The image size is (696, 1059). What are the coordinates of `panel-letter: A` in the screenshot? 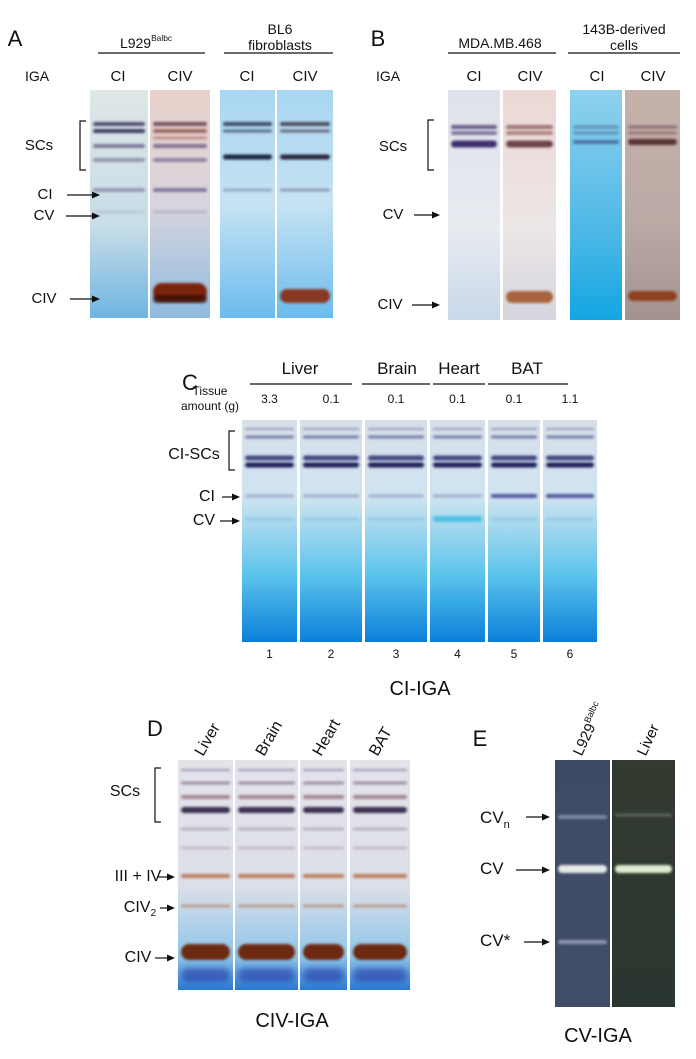 It's located at (15, 38).